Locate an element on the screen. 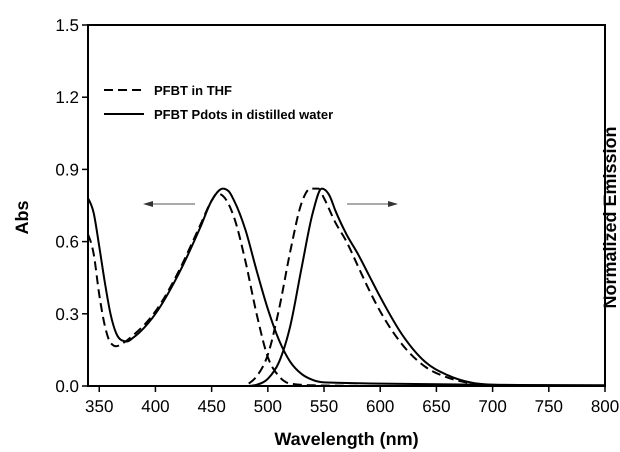  x-tick-label: 500 is located at coordinates (268, 406).